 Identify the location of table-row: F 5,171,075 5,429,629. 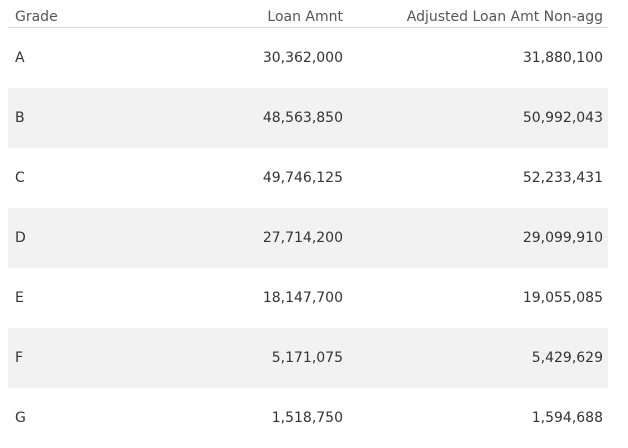
(308, 358).